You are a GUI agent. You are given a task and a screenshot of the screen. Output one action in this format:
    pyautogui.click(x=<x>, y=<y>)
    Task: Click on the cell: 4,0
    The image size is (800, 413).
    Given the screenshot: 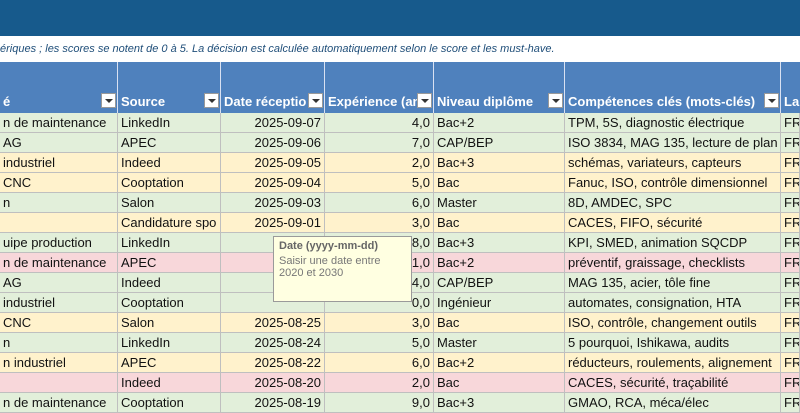 What is the action you would take?
    pyautogui.click(x=379, y=123)
    